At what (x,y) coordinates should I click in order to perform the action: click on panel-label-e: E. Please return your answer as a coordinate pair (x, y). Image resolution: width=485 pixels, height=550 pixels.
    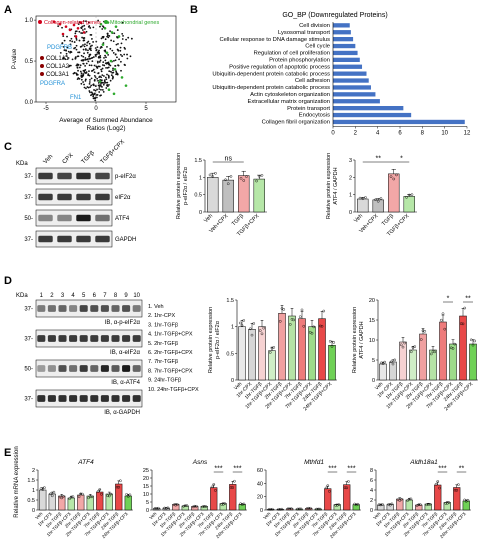
    Looking at the image, I should click on (7, 453).